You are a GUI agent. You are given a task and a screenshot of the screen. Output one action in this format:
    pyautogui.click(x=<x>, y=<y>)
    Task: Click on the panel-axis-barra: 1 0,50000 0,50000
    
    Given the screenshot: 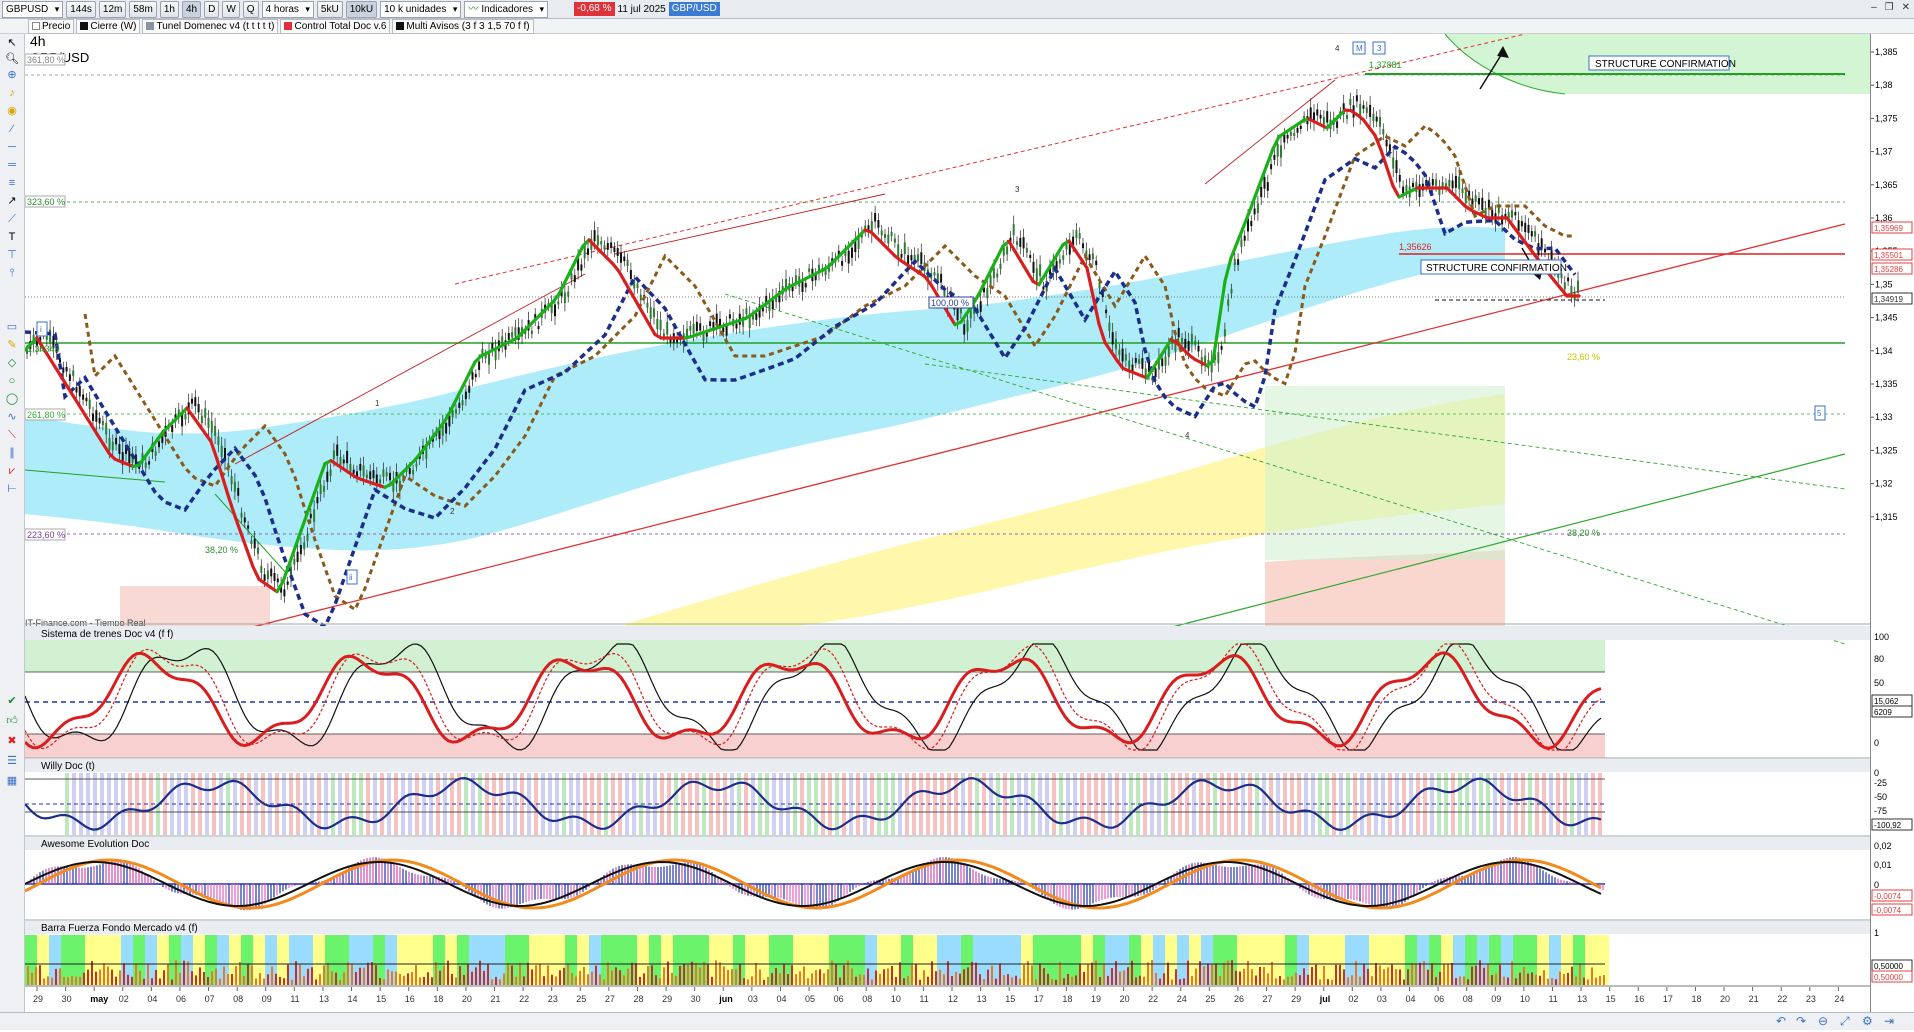 What is the action you would take?
    pyautogui.click(x=1892, y=955)
    